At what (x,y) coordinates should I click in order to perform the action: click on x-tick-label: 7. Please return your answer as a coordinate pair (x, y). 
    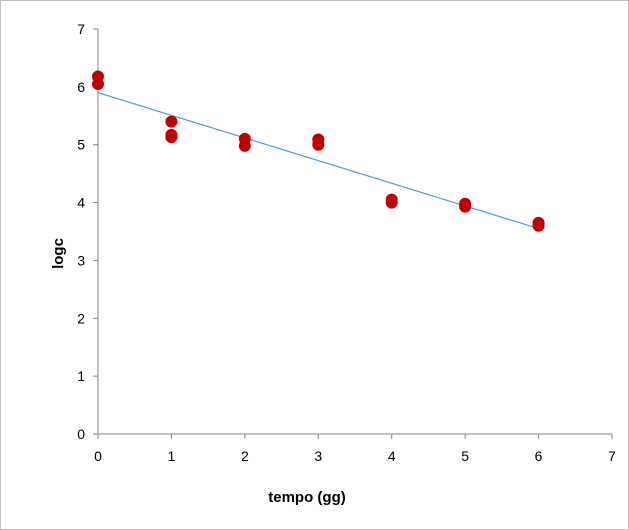
    Looking at the image, I should click on (612, 456).